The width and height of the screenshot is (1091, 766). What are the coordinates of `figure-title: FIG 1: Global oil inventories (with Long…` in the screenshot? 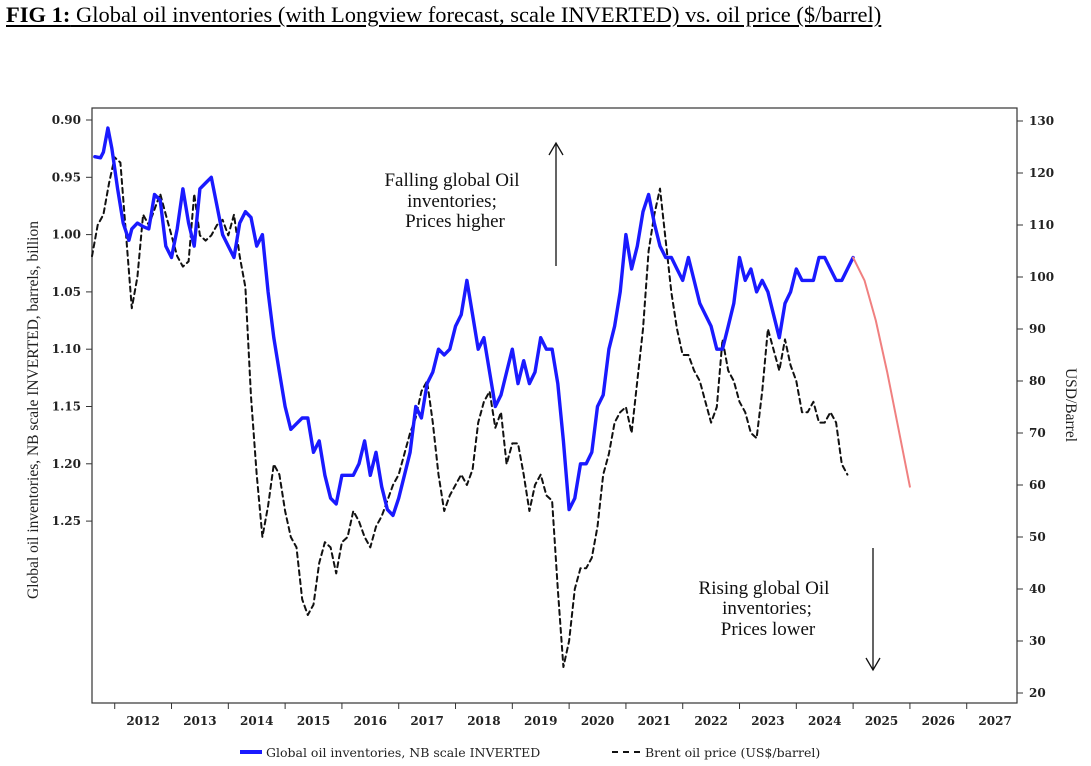 It's located at (443, 15).